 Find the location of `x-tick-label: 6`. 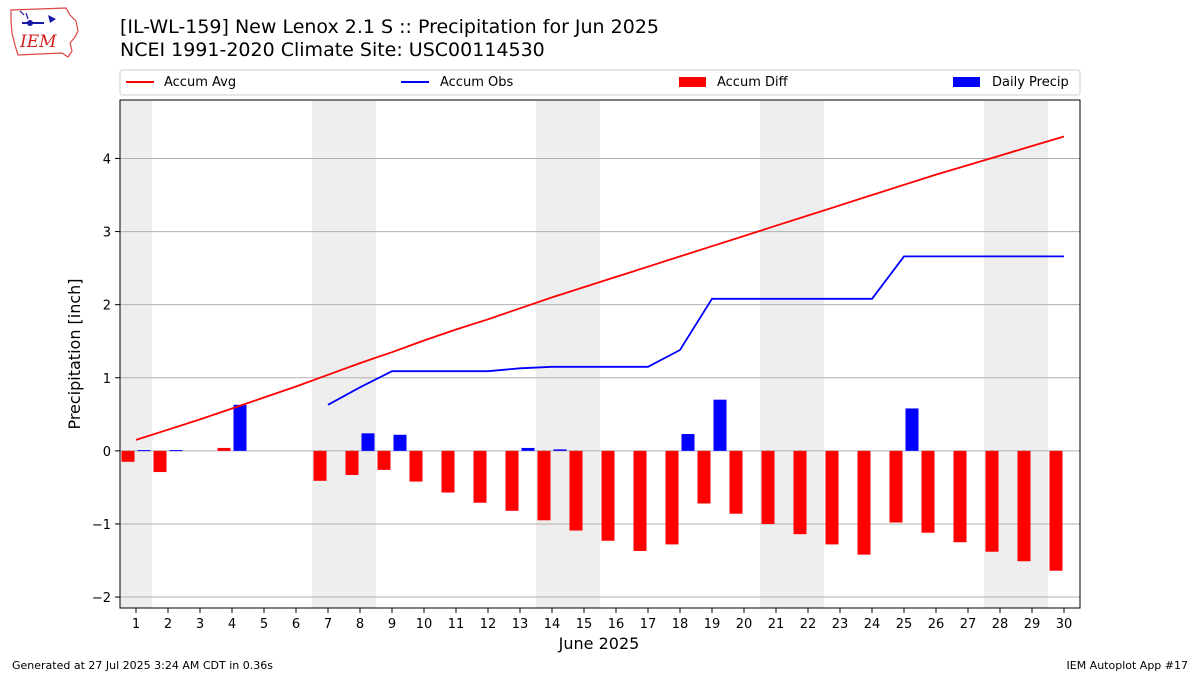

x-tick-label: 6 is located at coordinates (296, 624).